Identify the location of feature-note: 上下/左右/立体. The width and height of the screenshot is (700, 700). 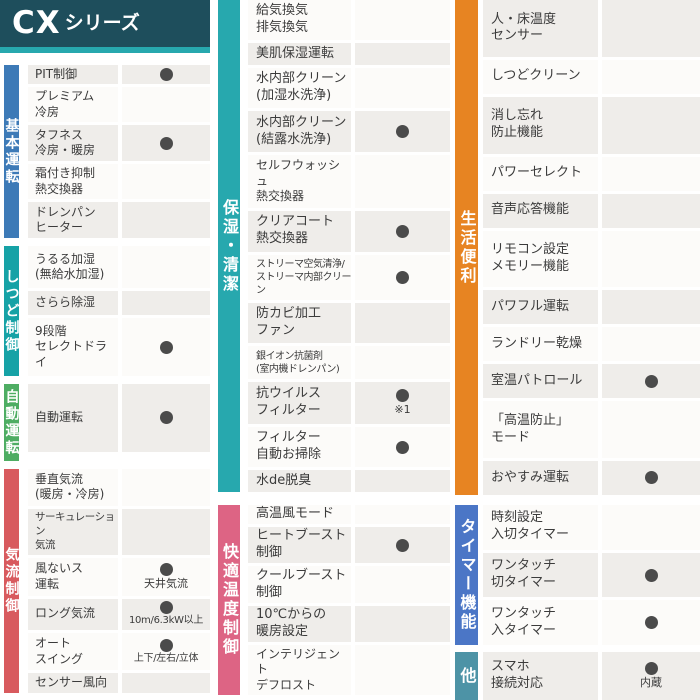
(166, 658).